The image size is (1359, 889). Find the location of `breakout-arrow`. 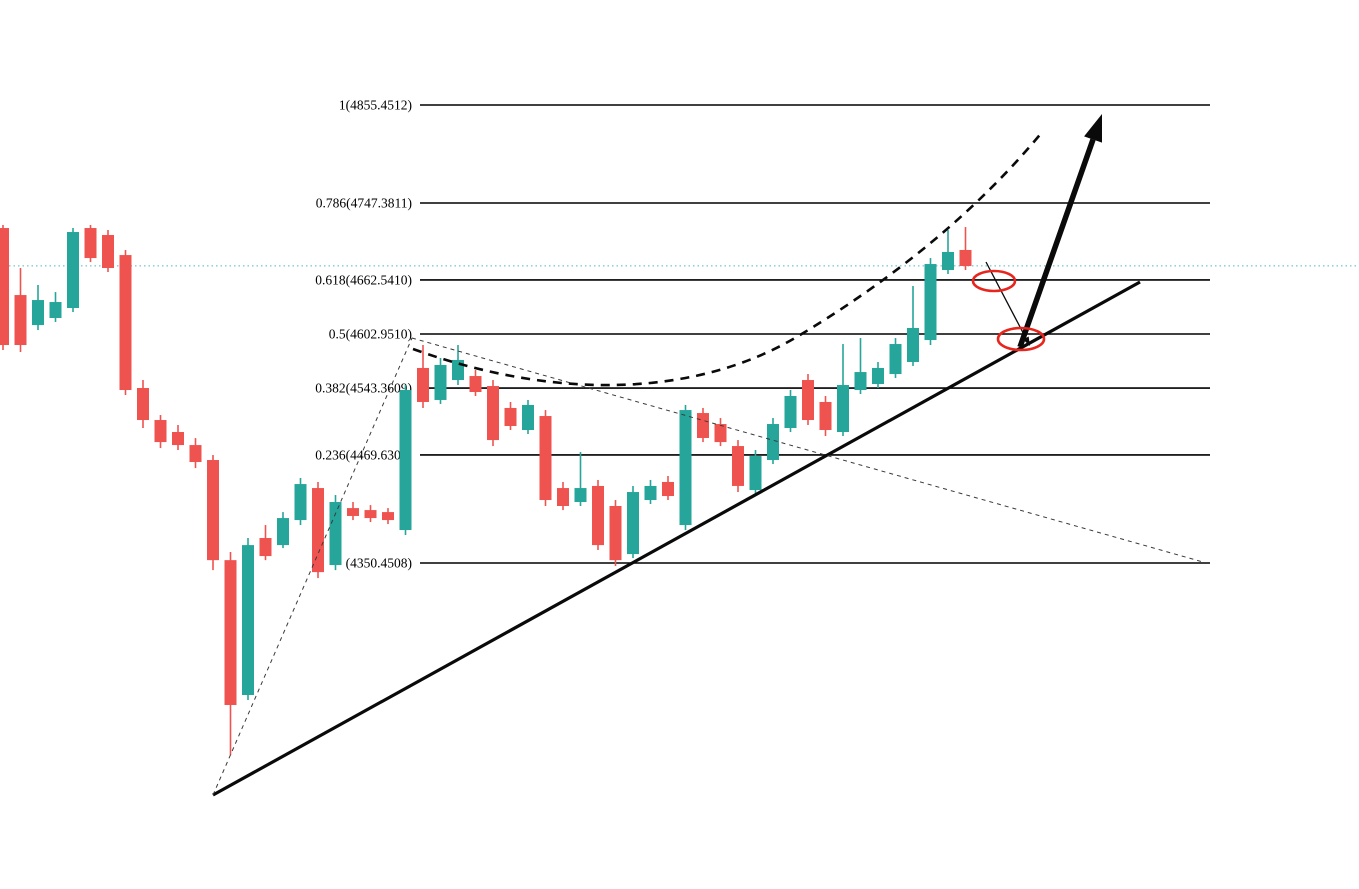

breakout-arrow is located at coordinates (1059, 231).